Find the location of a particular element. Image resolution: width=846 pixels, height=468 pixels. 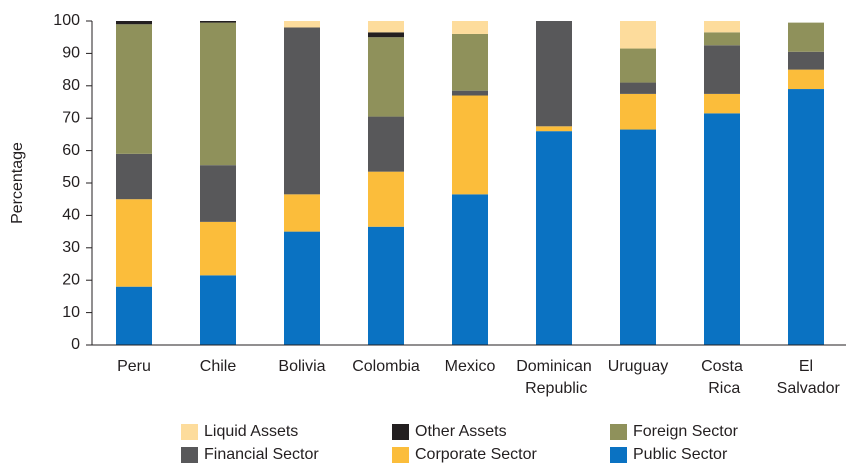

x-tick-label: Peru is located at coordinates (134, 366).